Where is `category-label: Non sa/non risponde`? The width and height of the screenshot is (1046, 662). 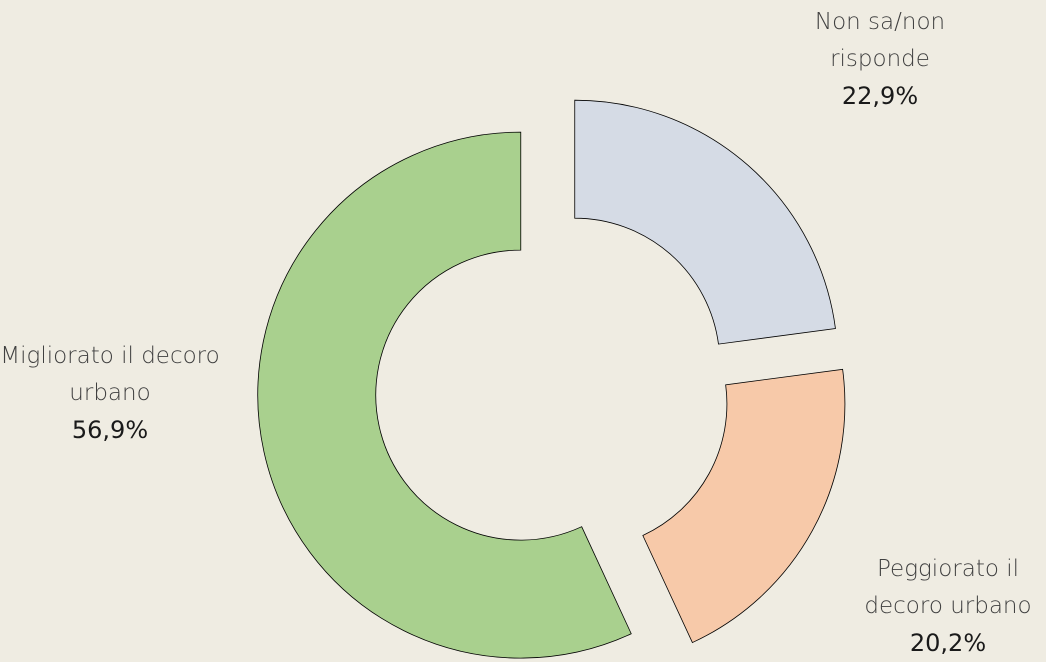
category-label: Non sa/non risponde is located at coordinates (880, 40).